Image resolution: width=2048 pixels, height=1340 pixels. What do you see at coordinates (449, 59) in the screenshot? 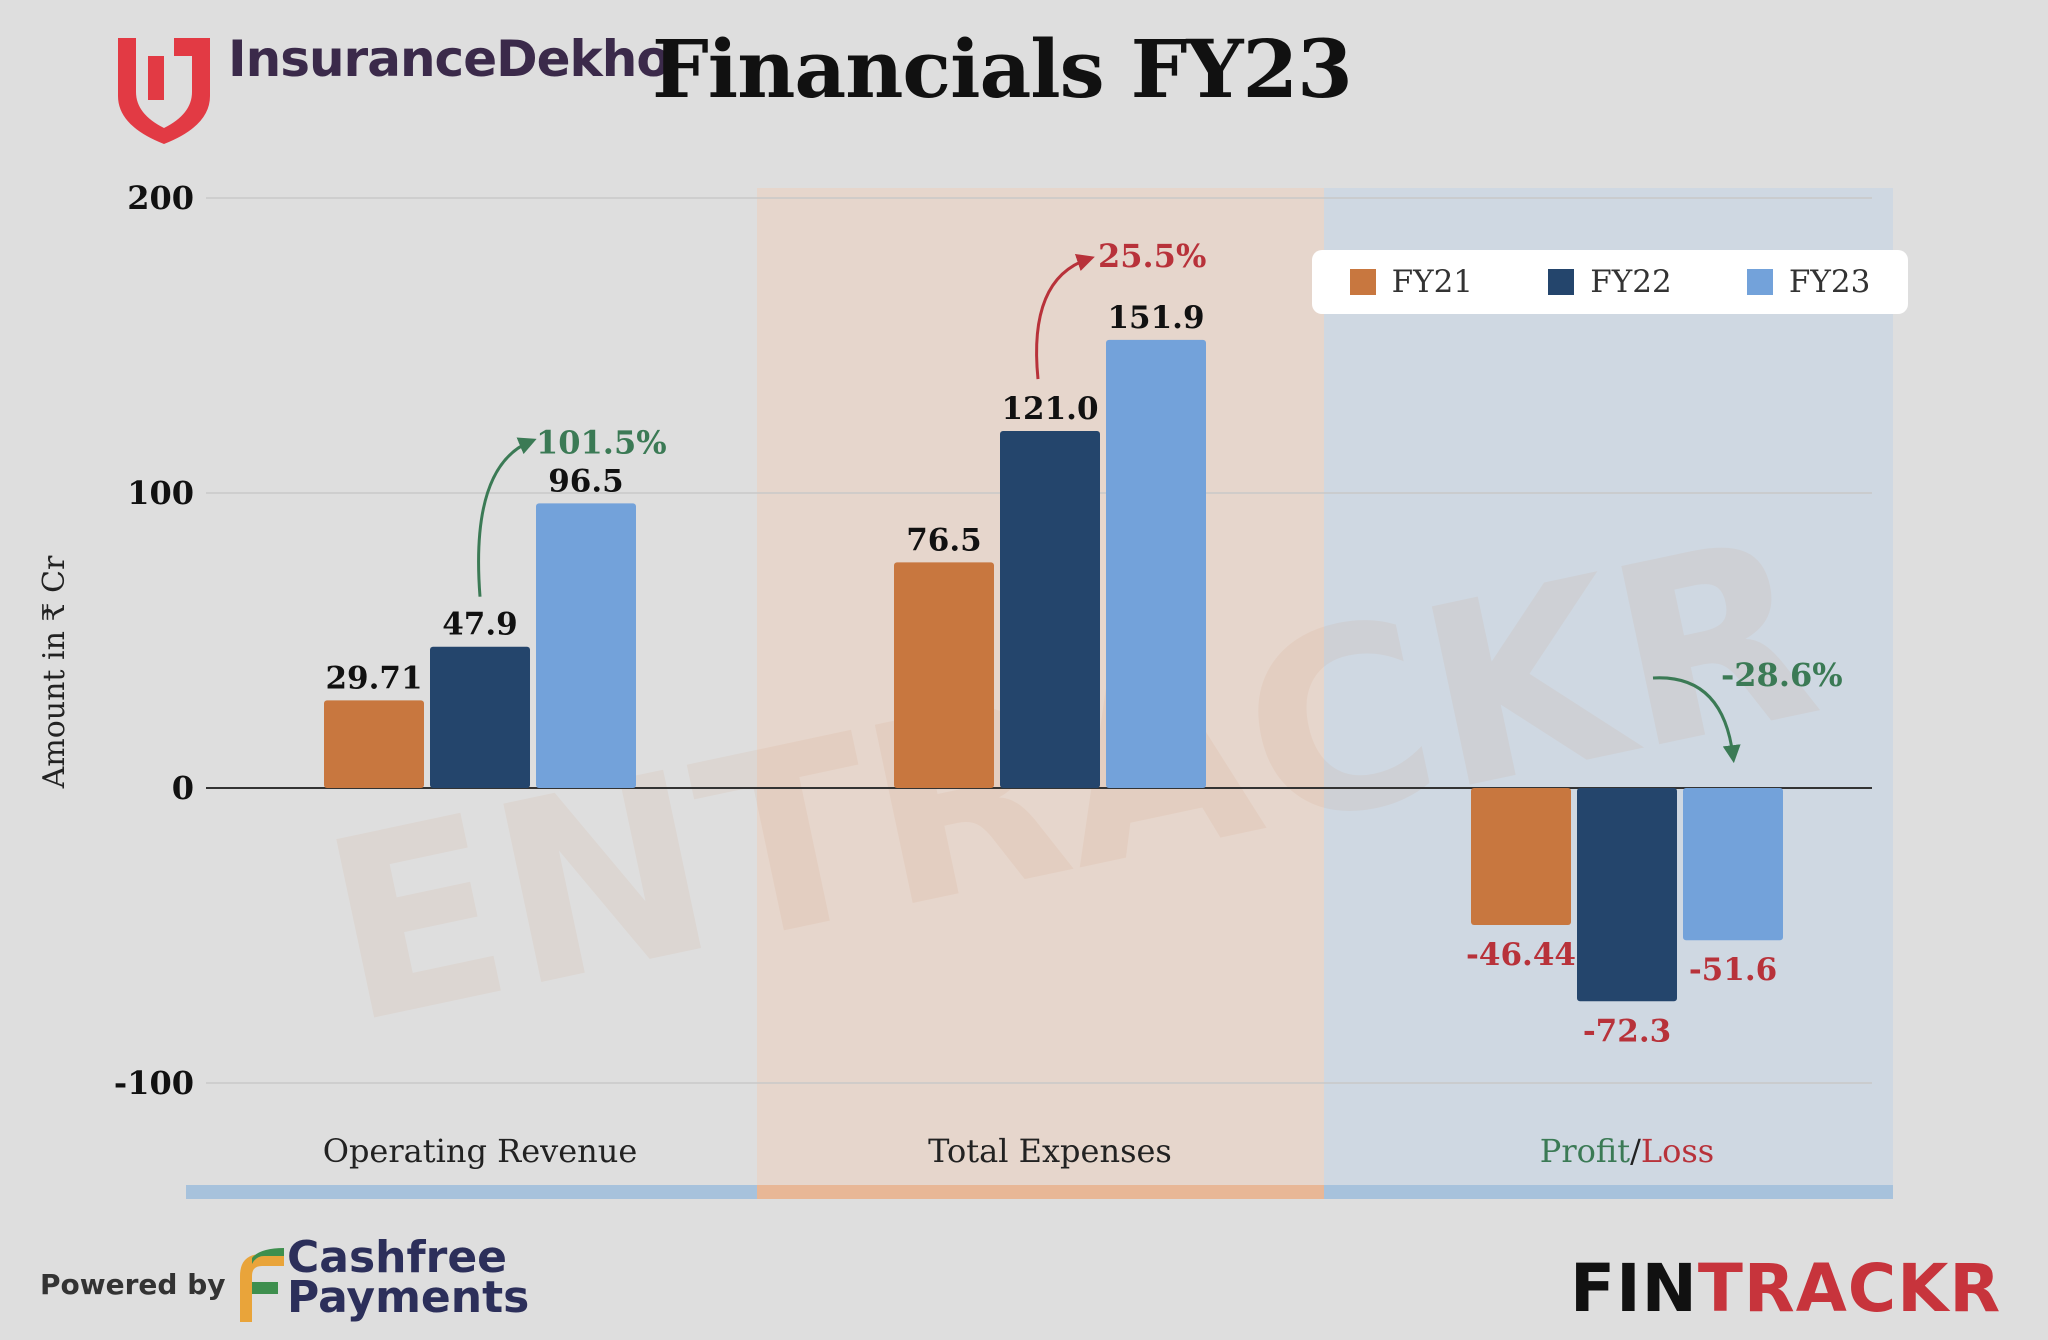
I see `brand-name: InsuranceDekho` at bounding box center [449, 59].